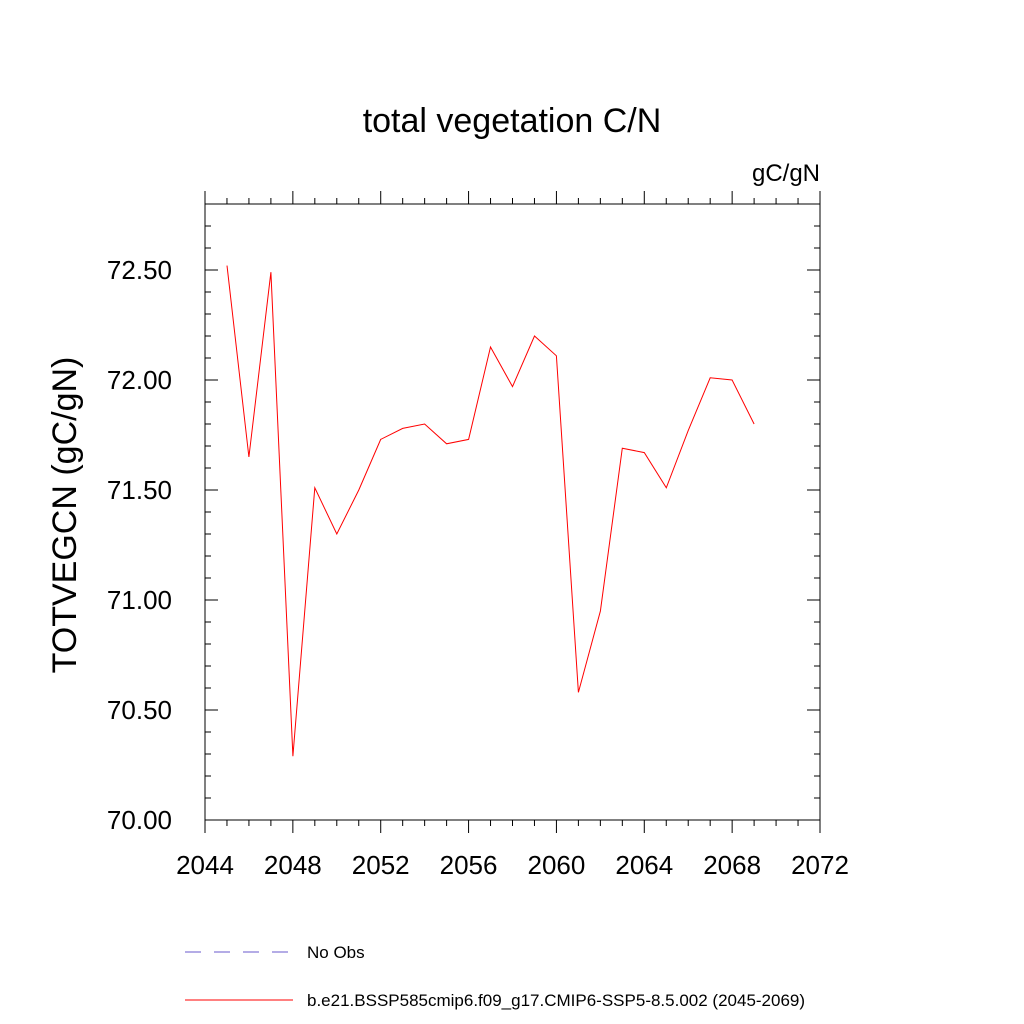  What do you see at coordinates (139, 710) in the screenshot?
I see `y-tick-label: 70.50` at bounding box center [139, 710].